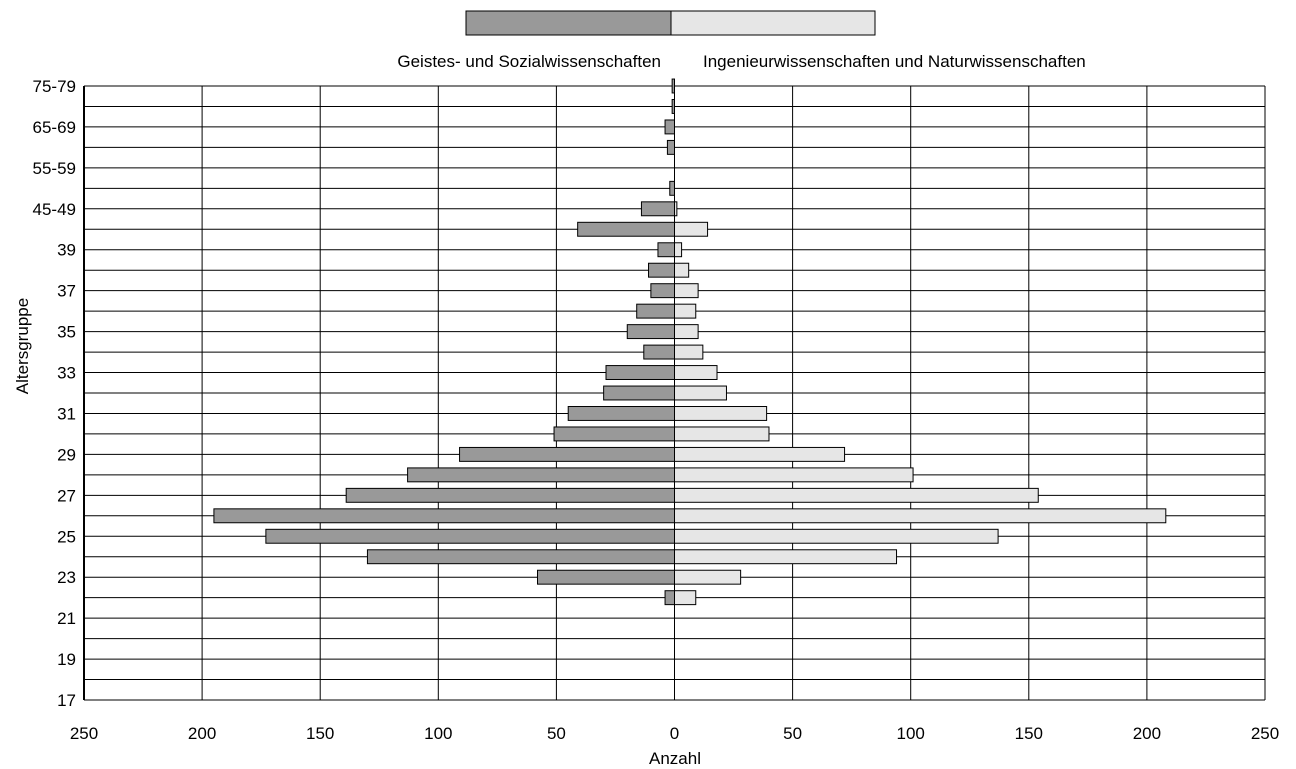 The image size is (1296, 769). I want to click on legend-swatch-geistes, so click(568, 23).